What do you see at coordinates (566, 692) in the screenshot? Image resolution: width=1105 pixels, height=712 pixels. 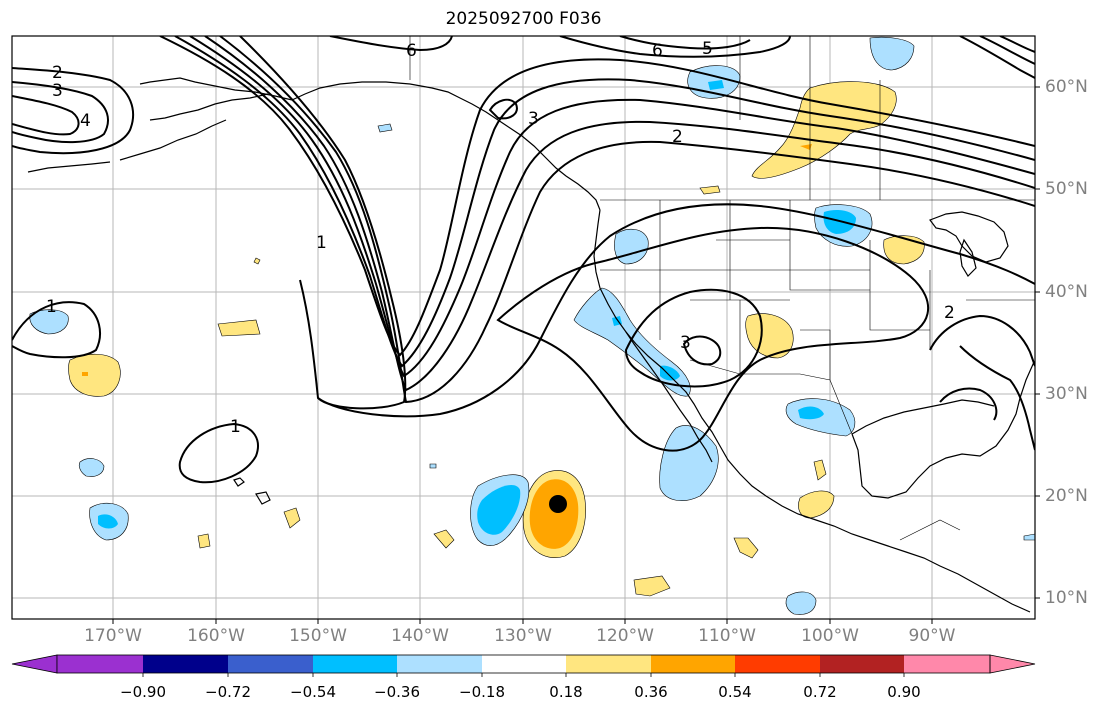 I see `colorbar-tick-label: 0.18` at bounding box center [566, 692].